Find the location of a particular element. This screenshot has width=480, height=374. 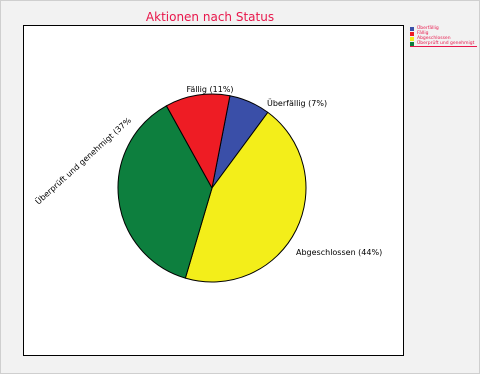

legend-underline is located at coordinates (443, 46).